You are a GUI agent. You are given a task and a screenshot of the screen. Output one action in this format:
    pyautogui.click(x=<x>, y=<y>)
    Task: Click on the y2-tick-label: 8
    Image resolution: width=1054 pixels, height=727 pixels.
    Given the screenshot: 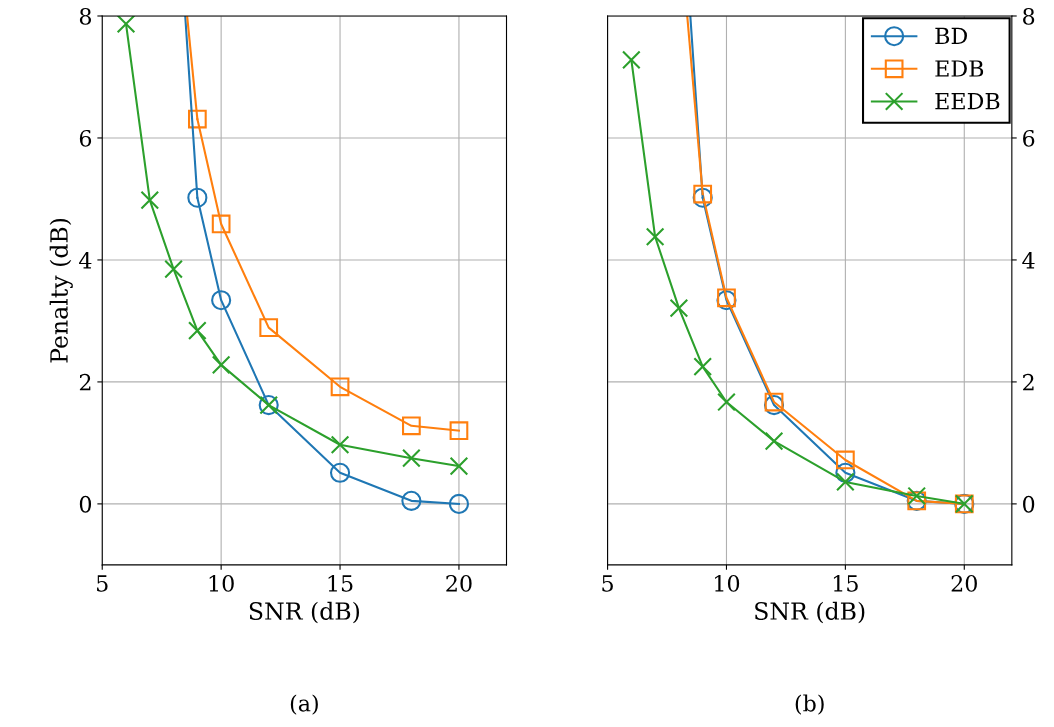 What is the action you would take?
    pyautogui.click(x=1029, y=16)
    